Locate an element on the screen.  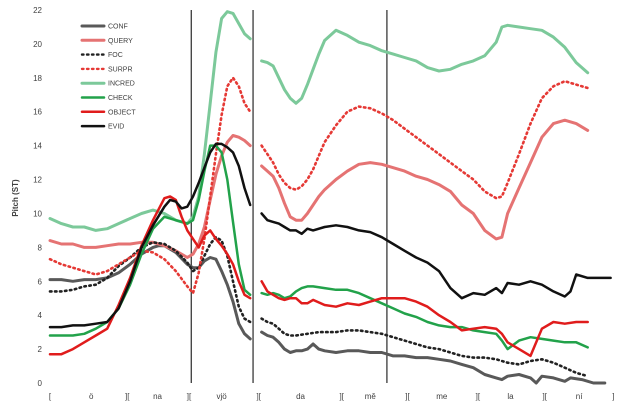
y-tick-label: 22 is located at coordinates (37, 10).